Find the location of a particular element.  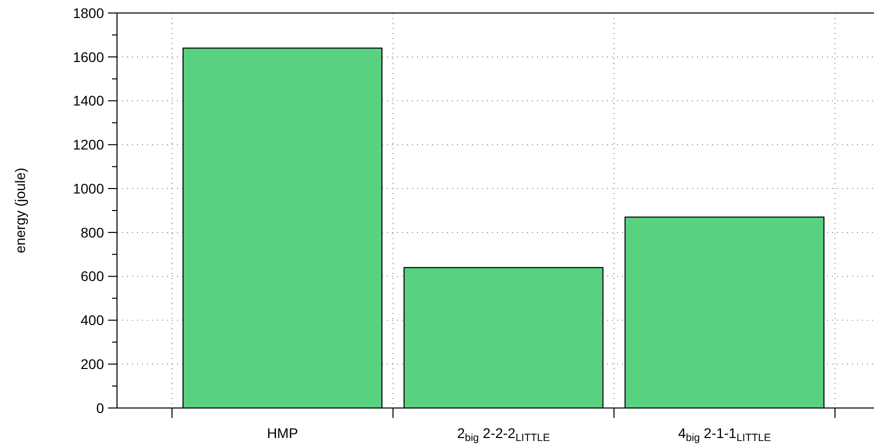

y-tick-label: 1800 is located at coordinates (88, 12).